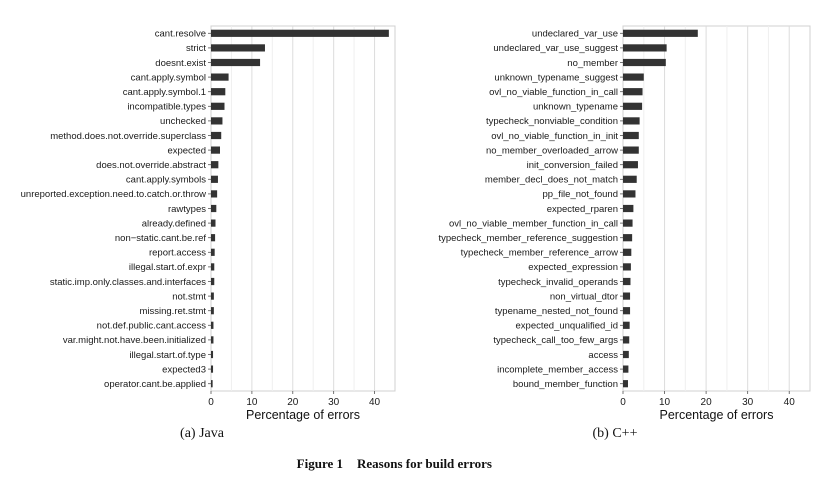 This screenshot has height=478, width=835. Describe the element at coordinates (573, 267) in the screenshot. I see `cpp-category-label: expected_expression` at that location.